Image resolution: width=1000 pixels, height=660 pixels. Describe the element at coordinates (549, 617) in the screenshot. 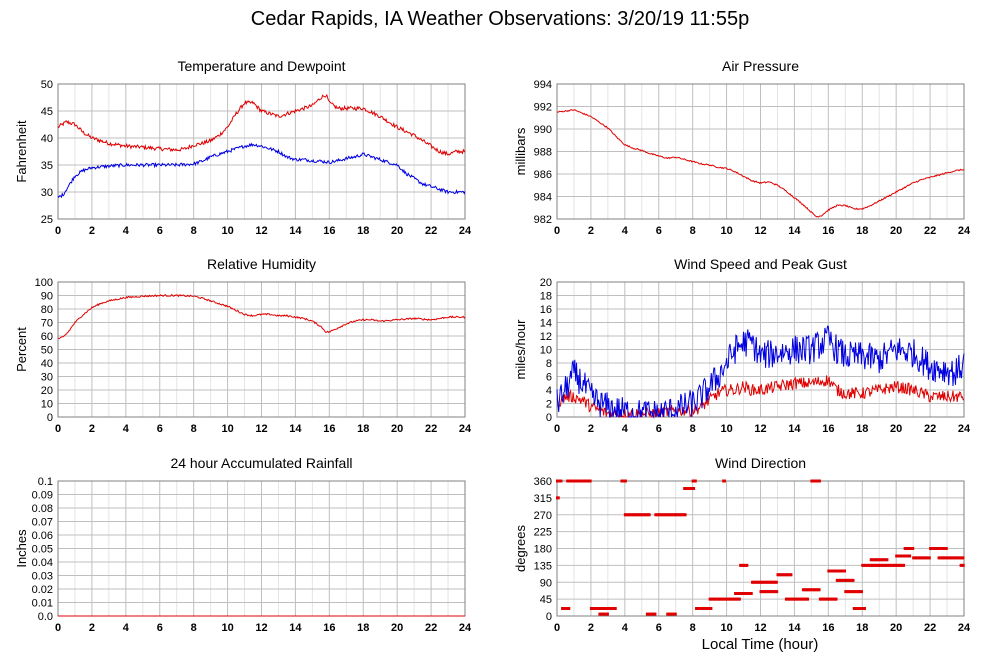

I see `y-tick-label: 0` at that location.